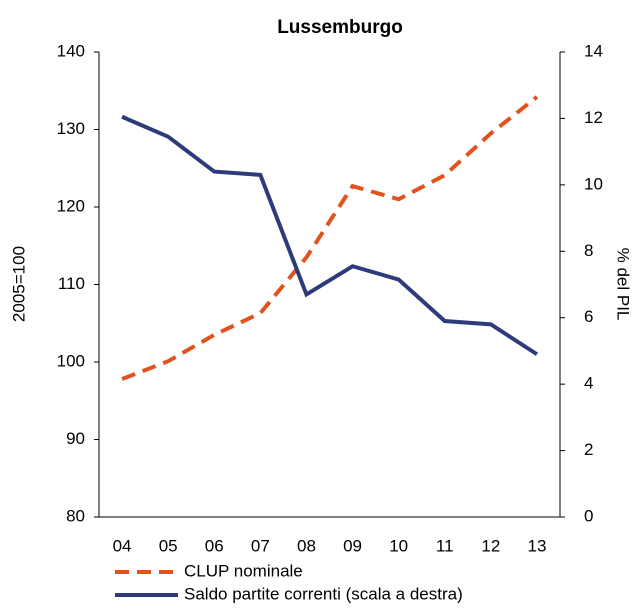 The image size is (632, 611). What do you see at coordinates (445, 545) in the screenshot?
I see `x-tick-label: 11` at bounding box center [445, 545].